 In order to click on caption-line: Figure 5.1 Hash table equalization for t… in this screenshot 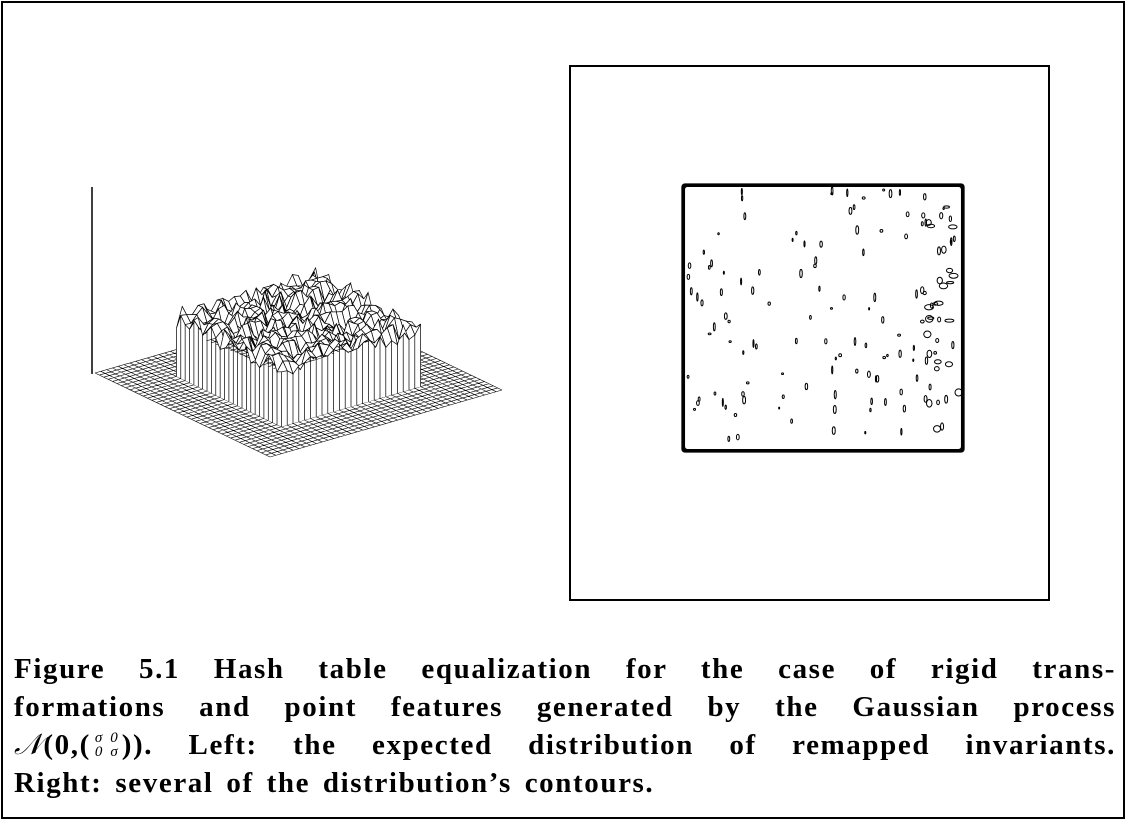, I will do `click(565, 669)`.